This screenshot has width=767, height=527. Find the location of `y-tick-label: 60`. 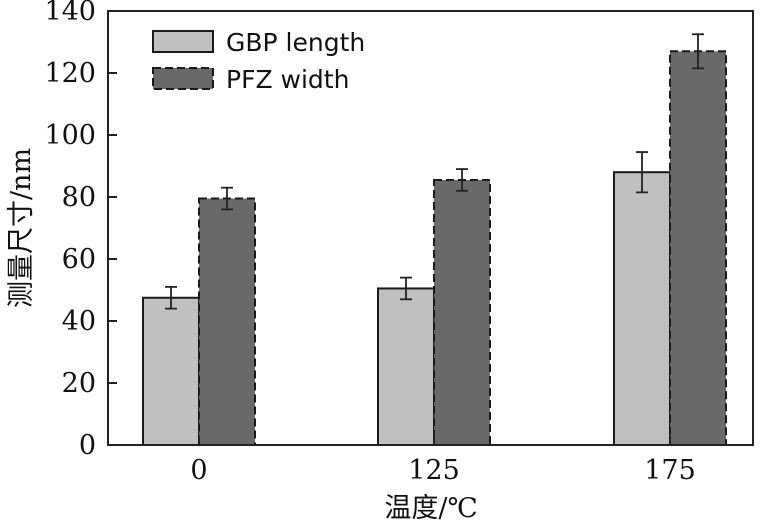

y-tick-label: 60 is located at coordinates (79, 259).